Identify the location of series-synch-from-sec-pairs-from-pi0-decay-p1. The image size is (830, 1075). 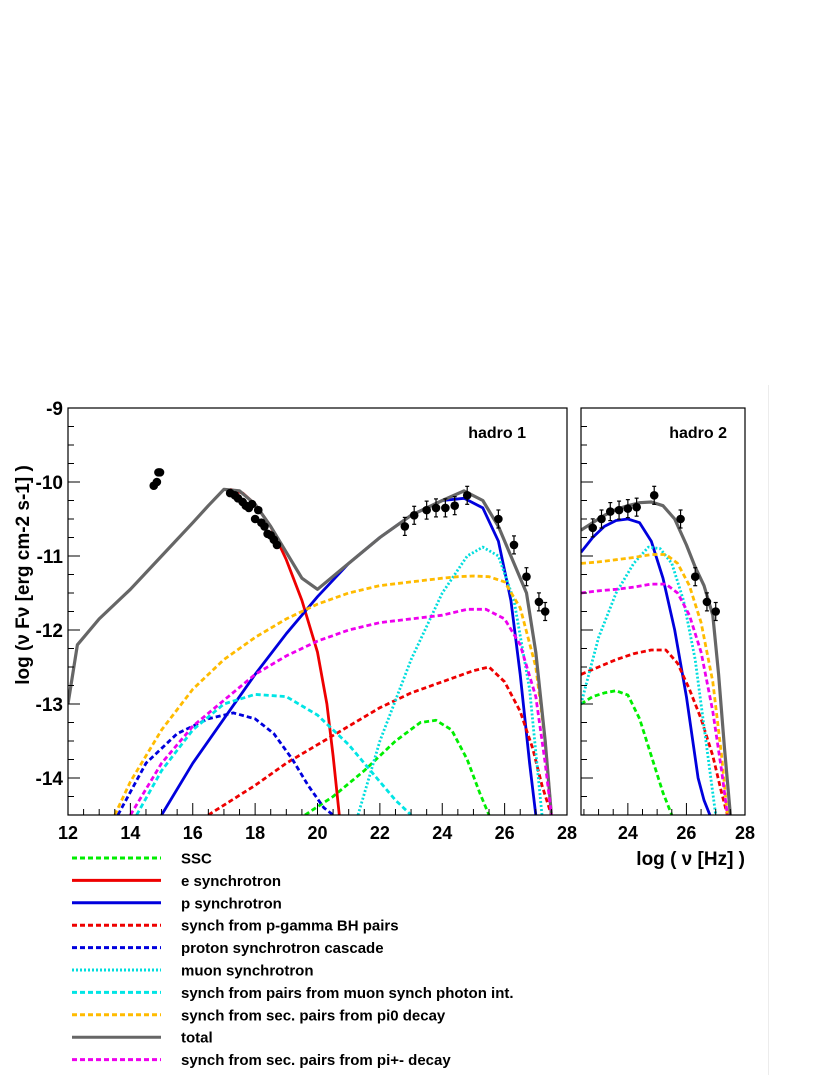
(333, 694).